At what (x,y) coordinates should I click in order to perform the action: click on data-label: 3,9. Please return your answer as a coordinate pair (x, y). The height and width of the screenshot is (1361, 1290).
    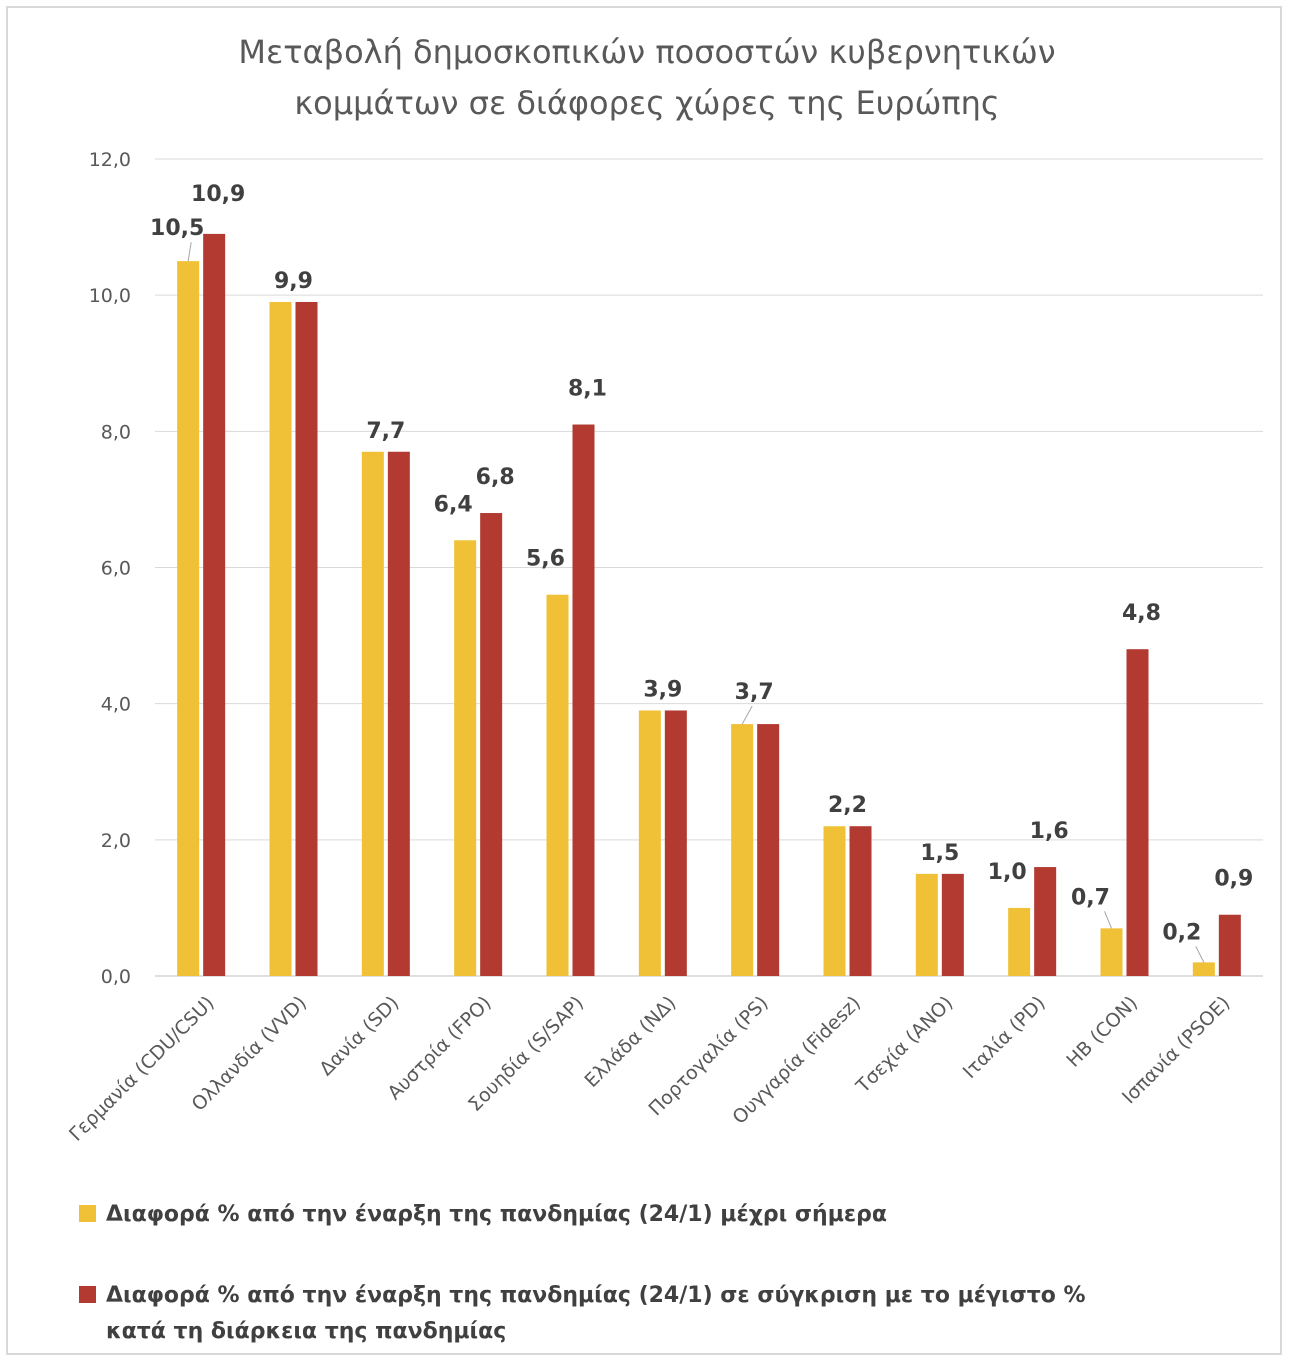
    Looking at the image, I should click on (662, 689).